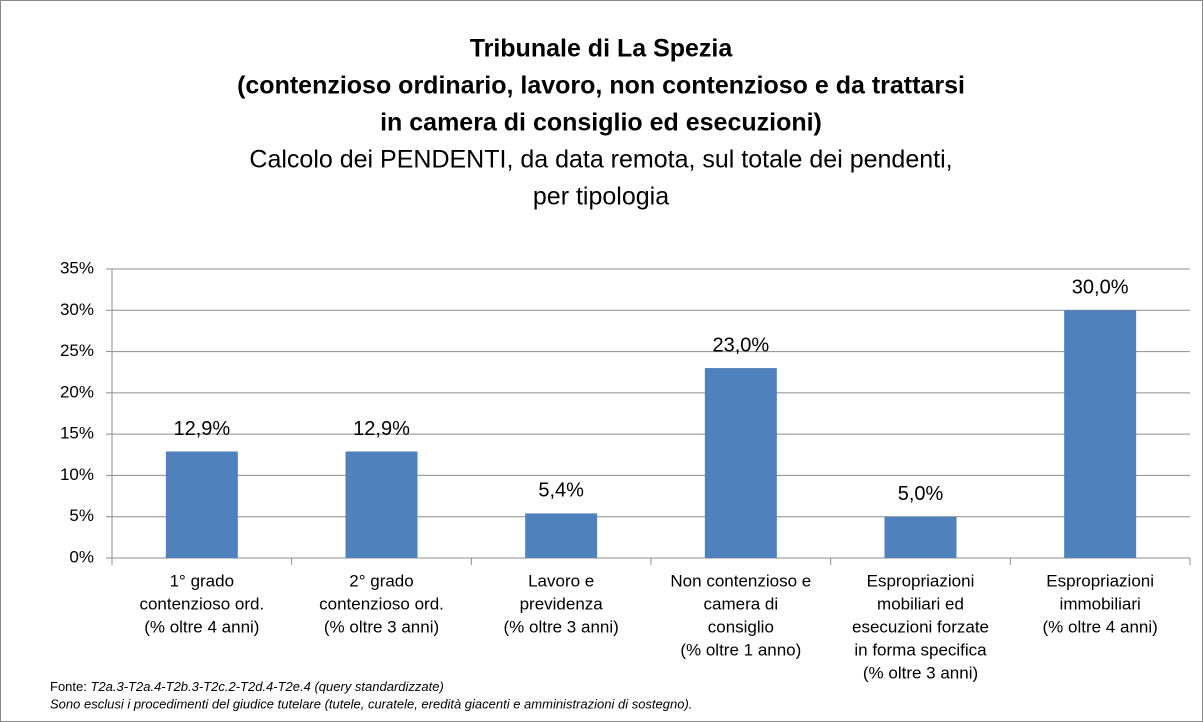 The image size is (1203, 722). Describe the element at coordinates (202, 580) in the screenshot. I see `x-tick-label: 1° grado` at that location.